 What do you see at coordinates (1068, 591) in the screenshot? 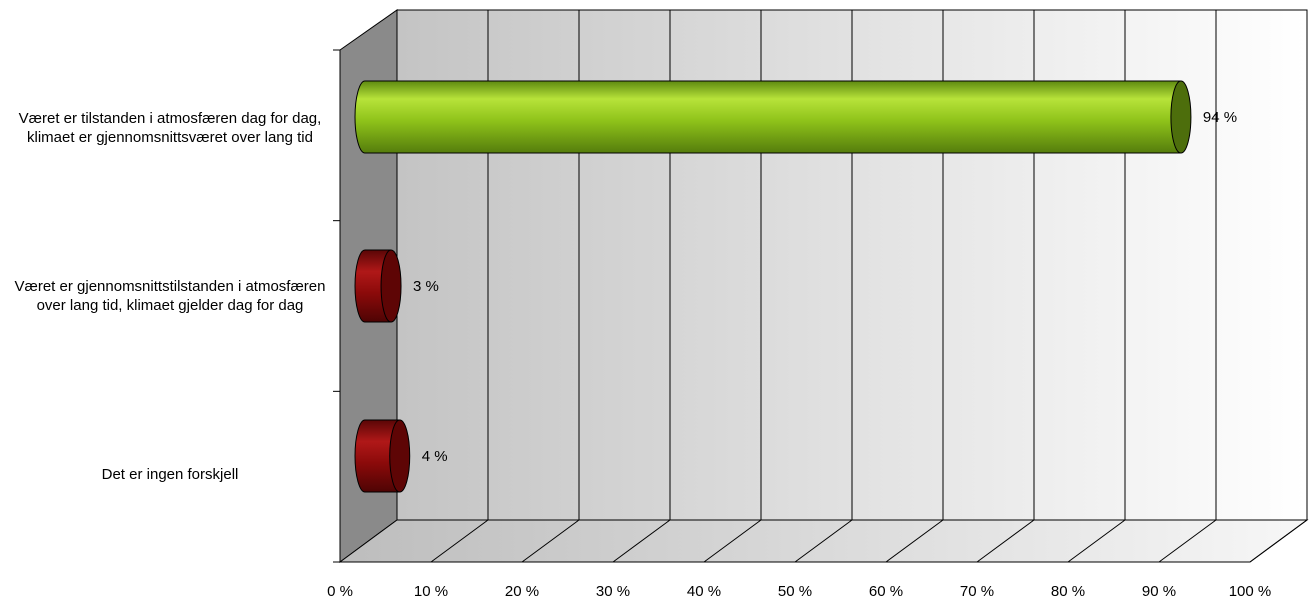
I see `x-tick-label: 80 %` at bounding box center [1068, 591].